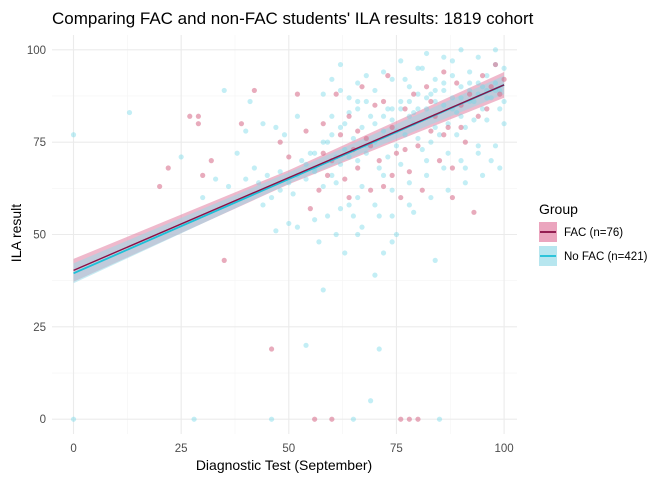  What do you see at coordinates (558, 209) in the screenshot?
I see `legend-title: Group` at bounding box center [558, 209].